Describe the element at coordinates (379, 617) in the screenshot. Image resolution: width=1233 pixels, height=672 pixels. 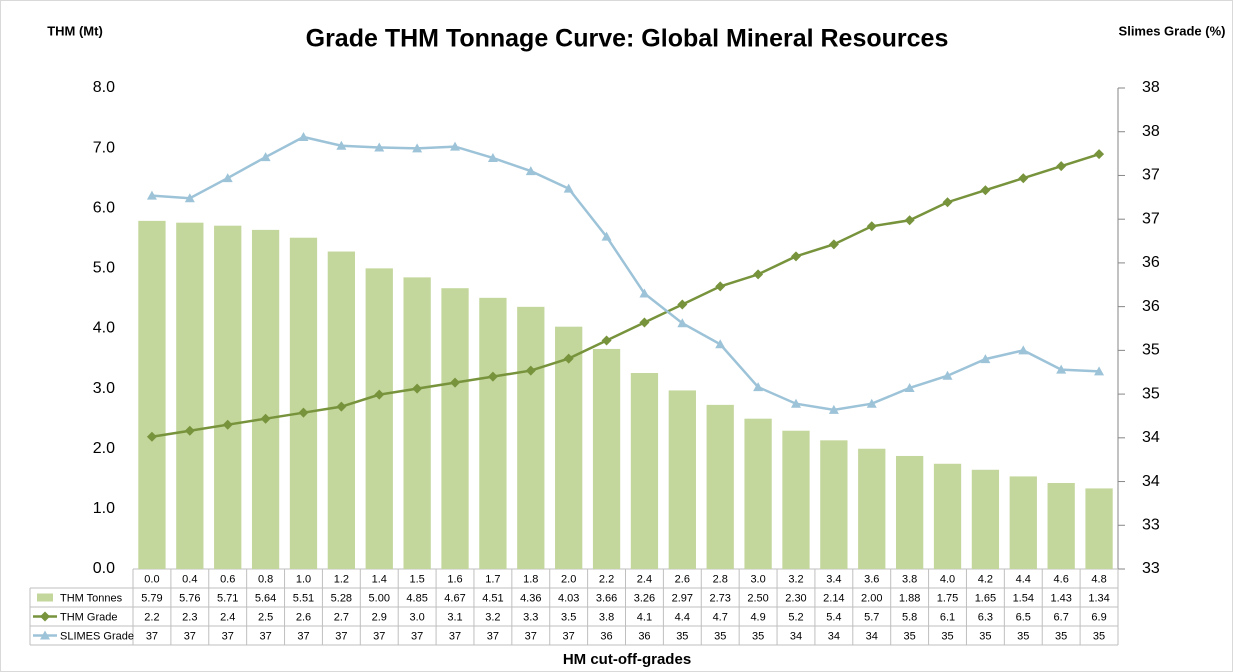
I see `table-value: 2.9` at that location.